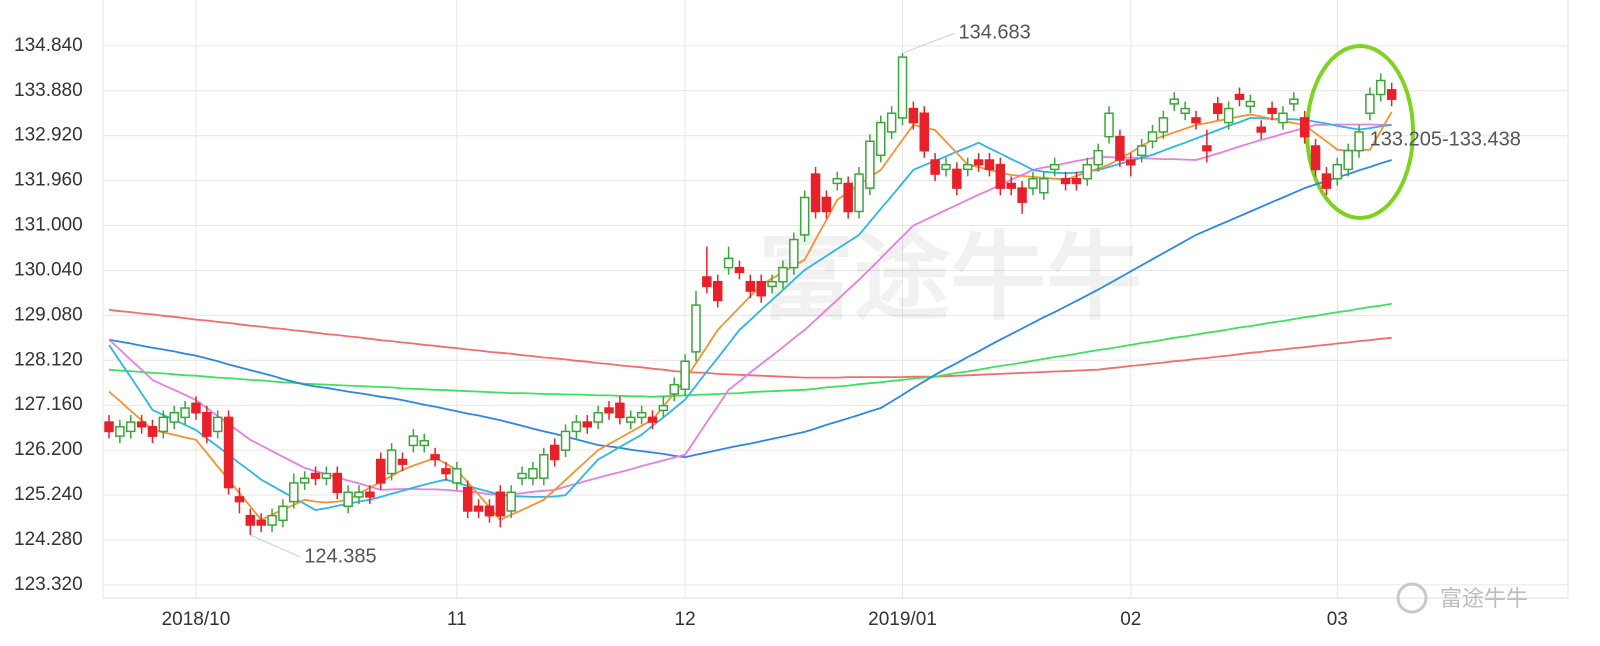 This screenshot has width=1600, height=646. What do you see at coordinates (48, 269) in the screenshot?
I see `y-tick-label: 130.040` at bounding box center [48, 269].